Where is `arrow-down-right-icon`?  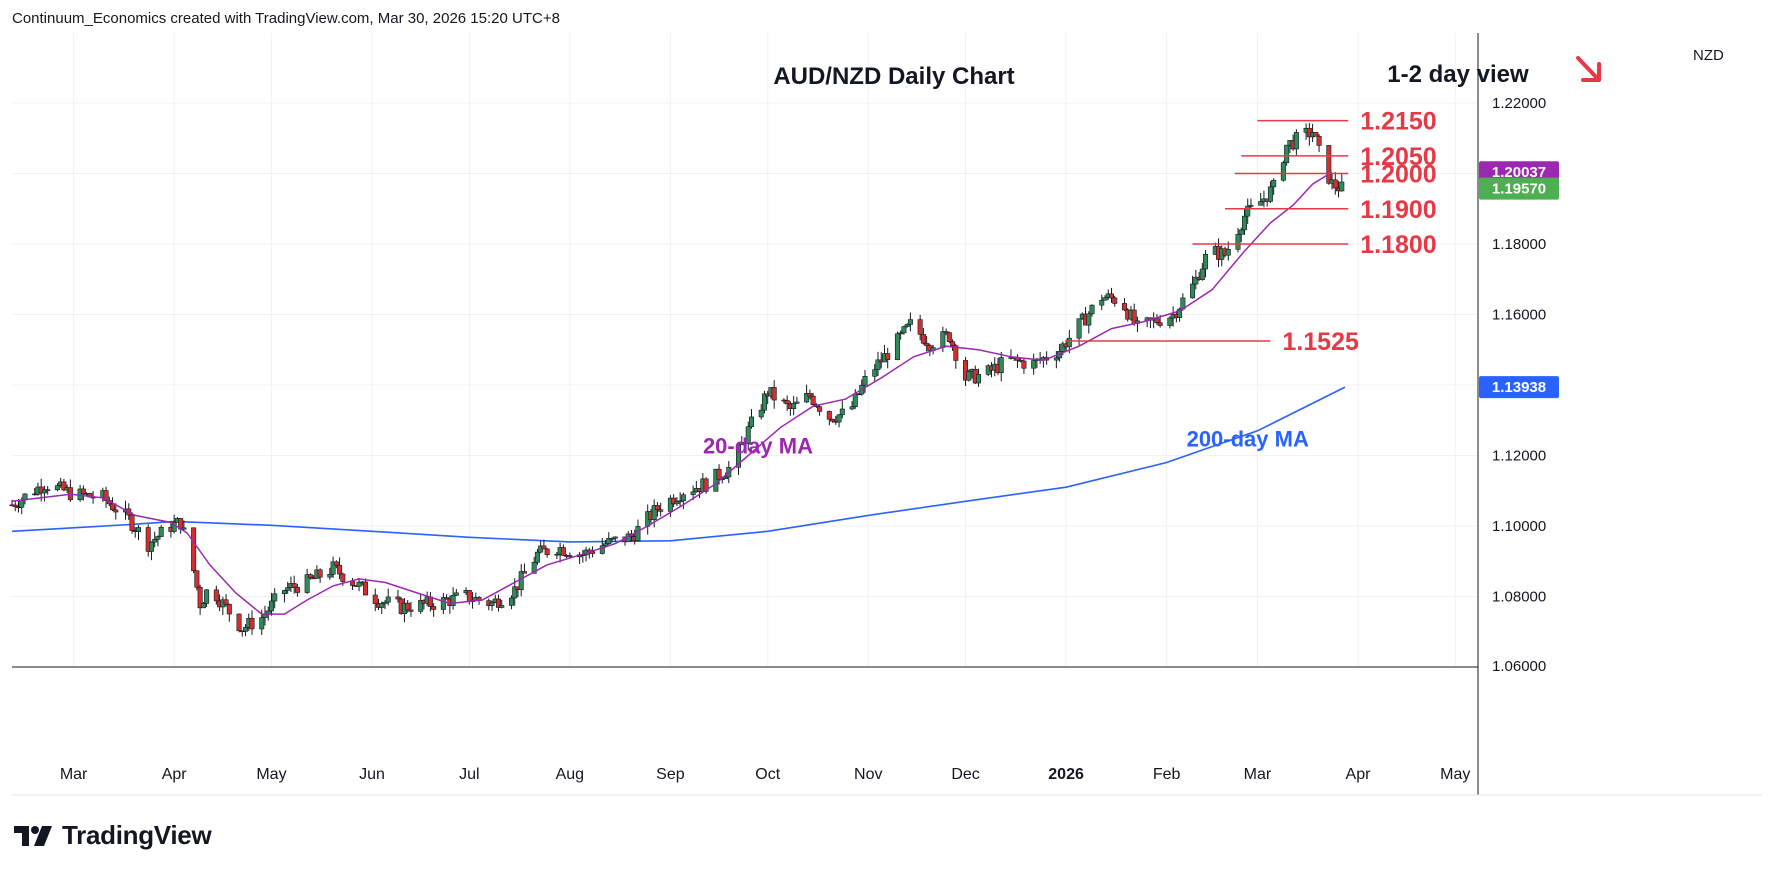 arrow-down-right-icon is located at coordinates (1588, 69).